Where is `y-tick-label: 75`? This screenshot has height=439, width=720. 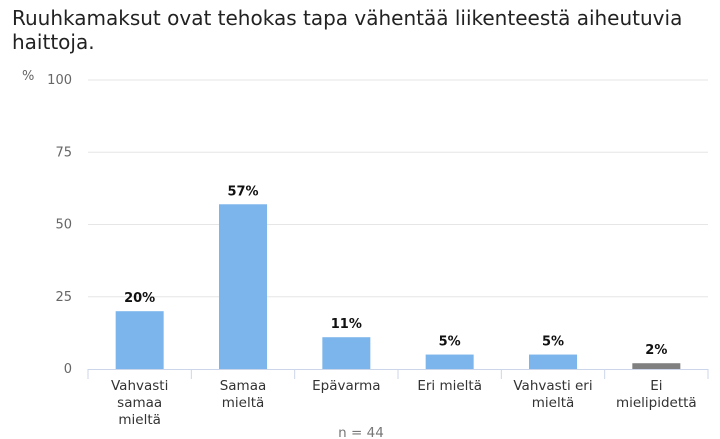 y-tick-label: 75 is located at coordinates (63, 152).